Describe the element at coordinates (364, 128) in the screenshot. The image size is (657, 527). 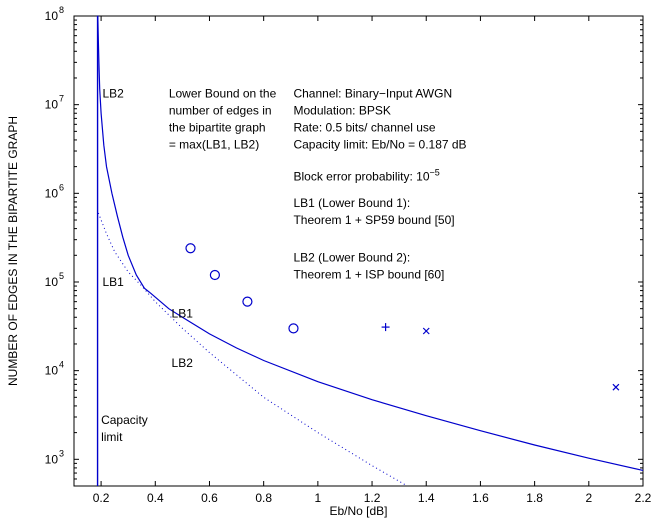
I see `annotation-channel-info: Rate: 0.5 bits/ channel use` at that location.